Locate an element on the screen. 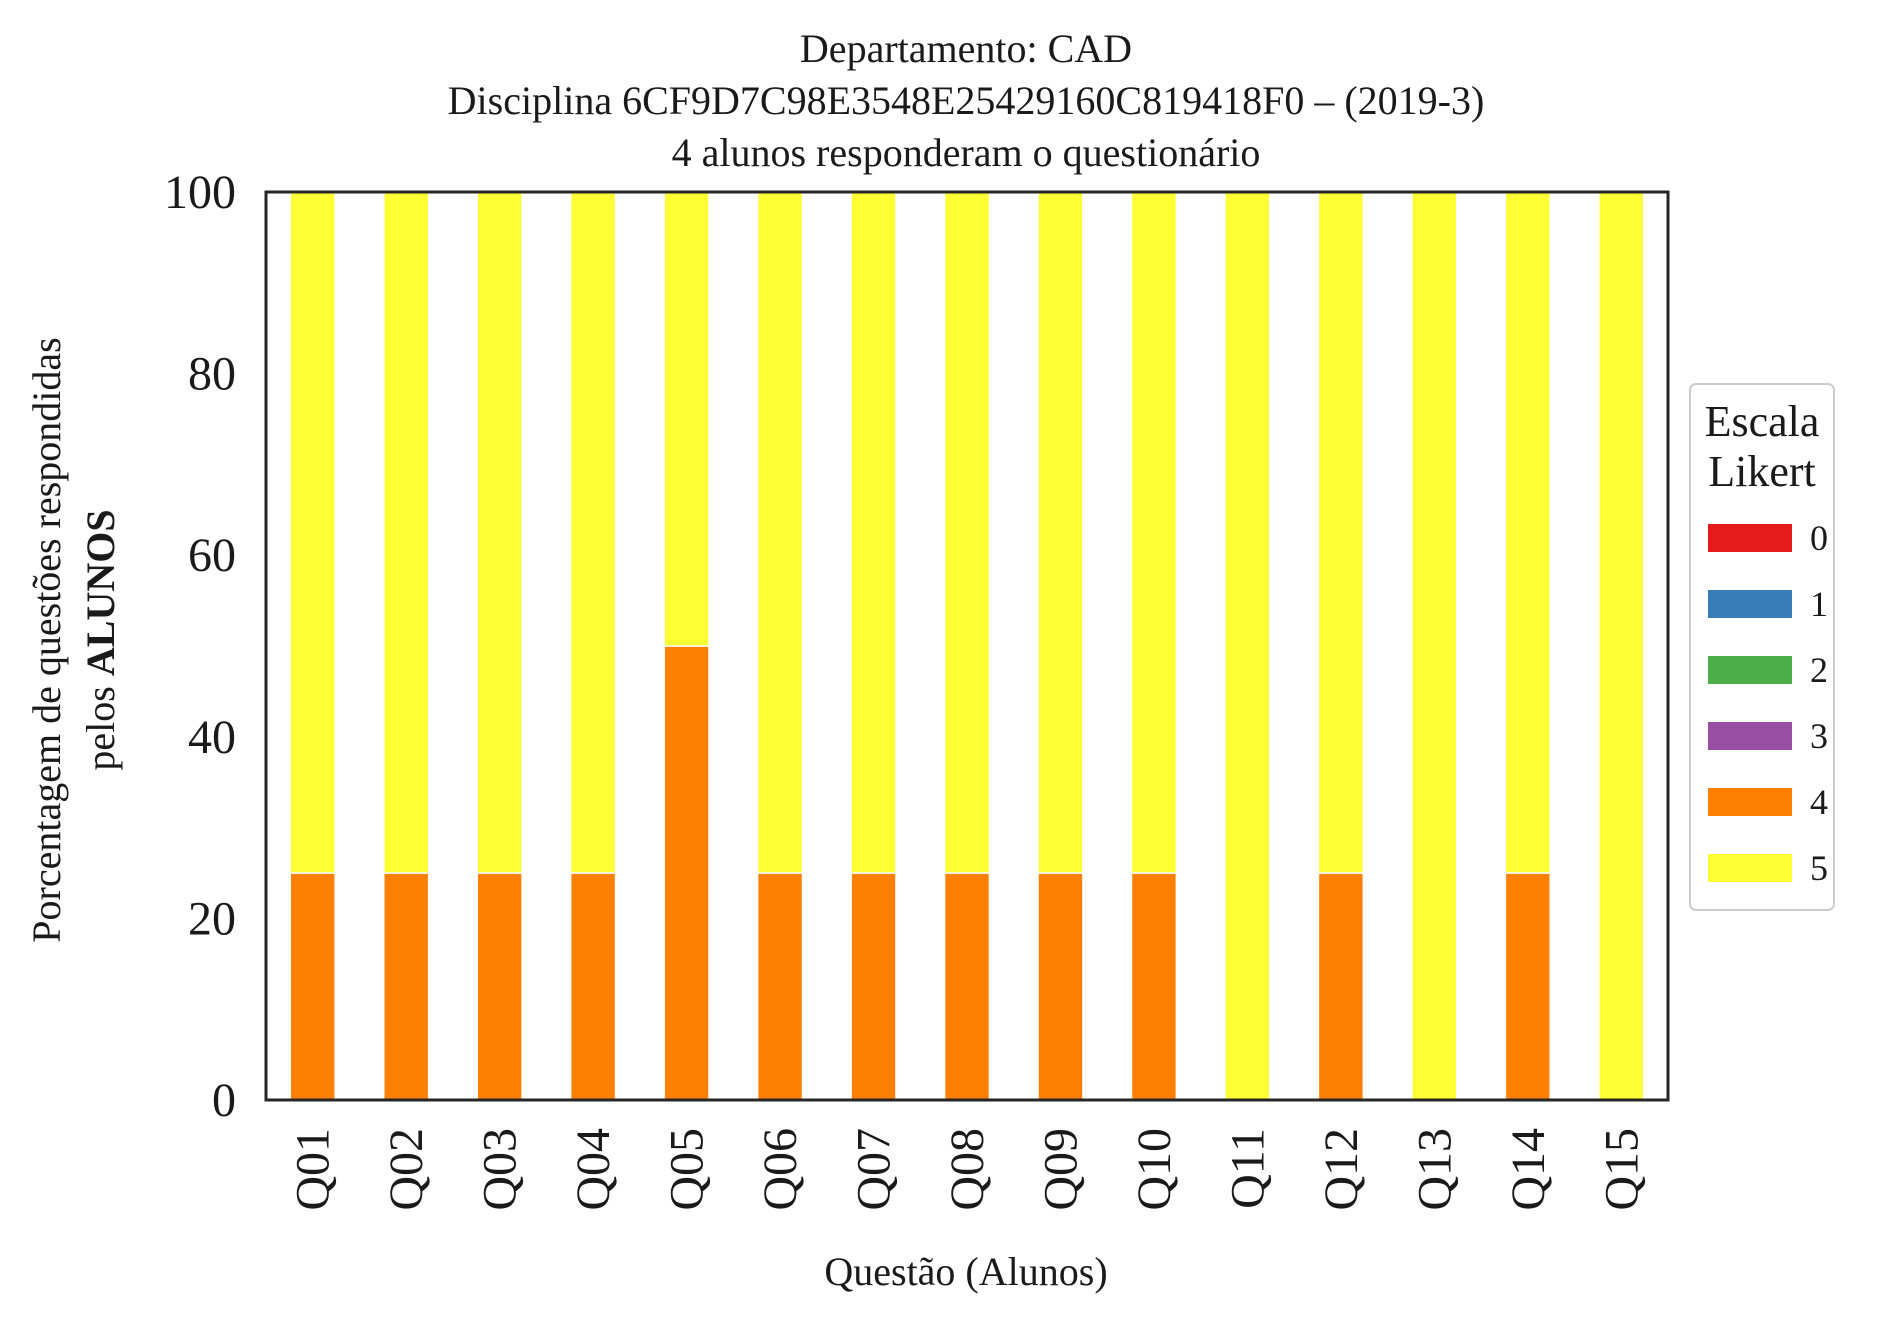 The width and height of the screenshot is (1892, 1323). title-line-1: Departamento: CAD is located at coordinates (966, 48).